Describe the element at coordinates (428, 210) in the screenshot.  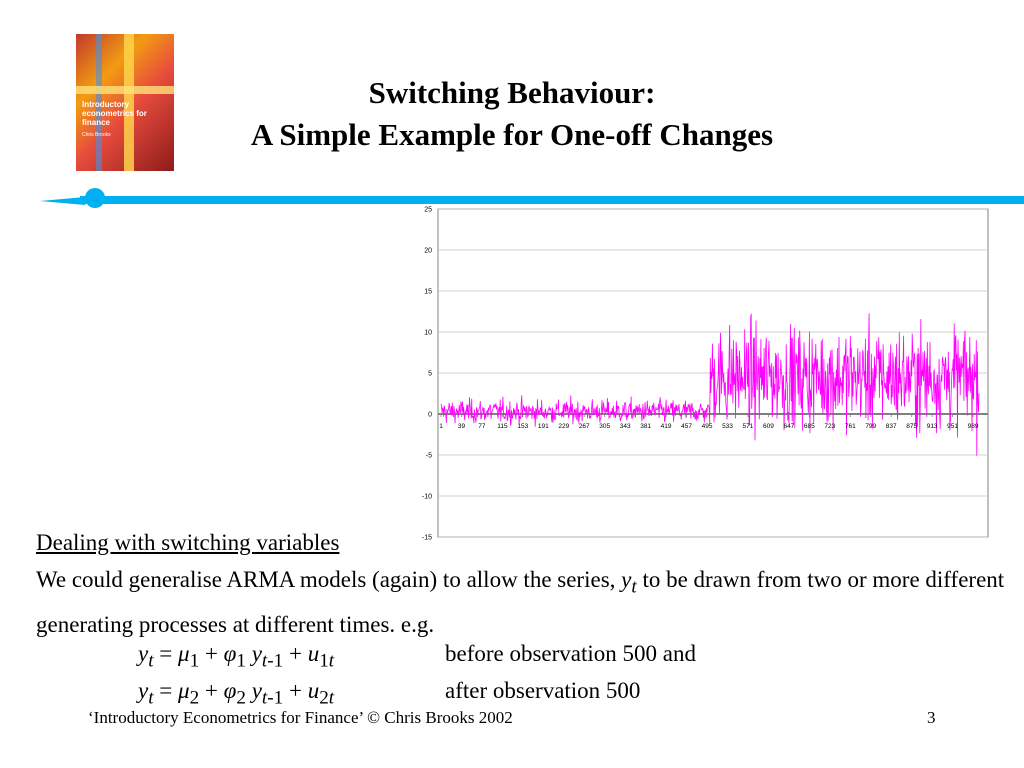
I see `y-tick-label: 25` at that location.